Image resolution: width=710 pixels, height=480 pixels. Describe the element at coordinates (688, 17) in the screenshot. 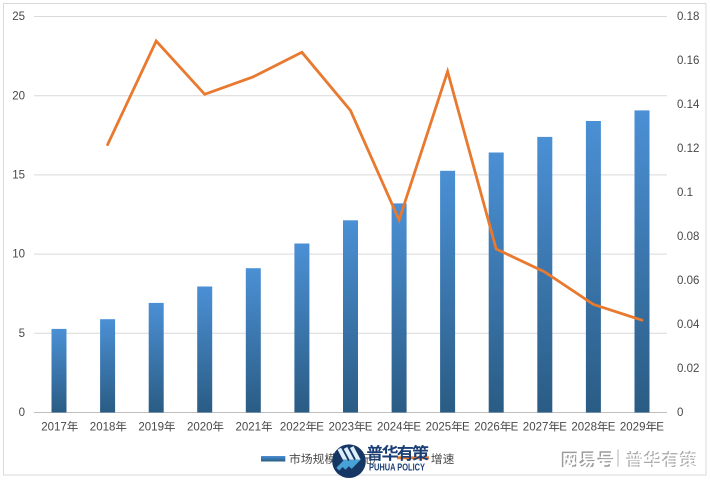

I see `svg-text: 0.18` at that location.